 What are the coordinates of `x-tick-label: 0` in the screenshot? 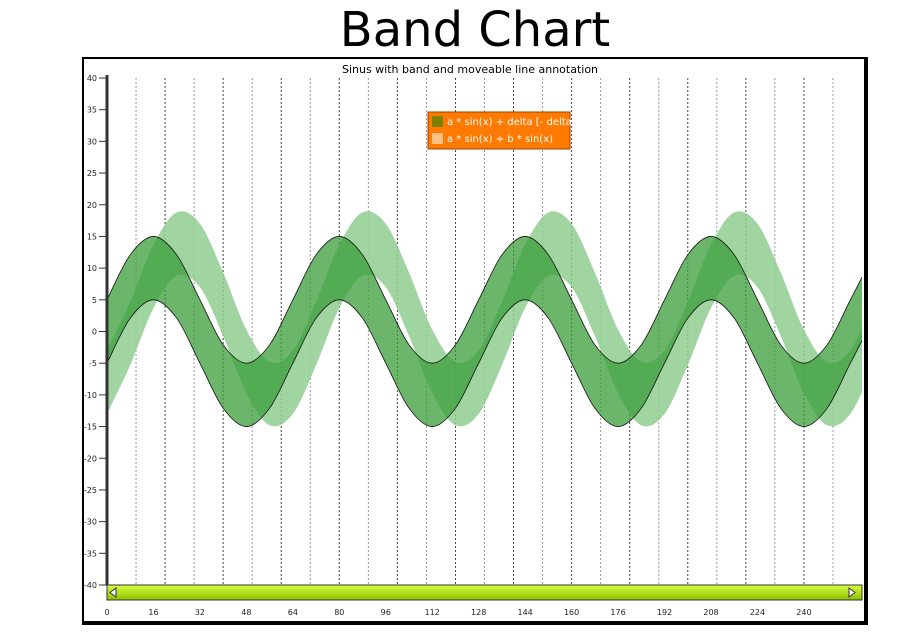 It's located at (106, 612).